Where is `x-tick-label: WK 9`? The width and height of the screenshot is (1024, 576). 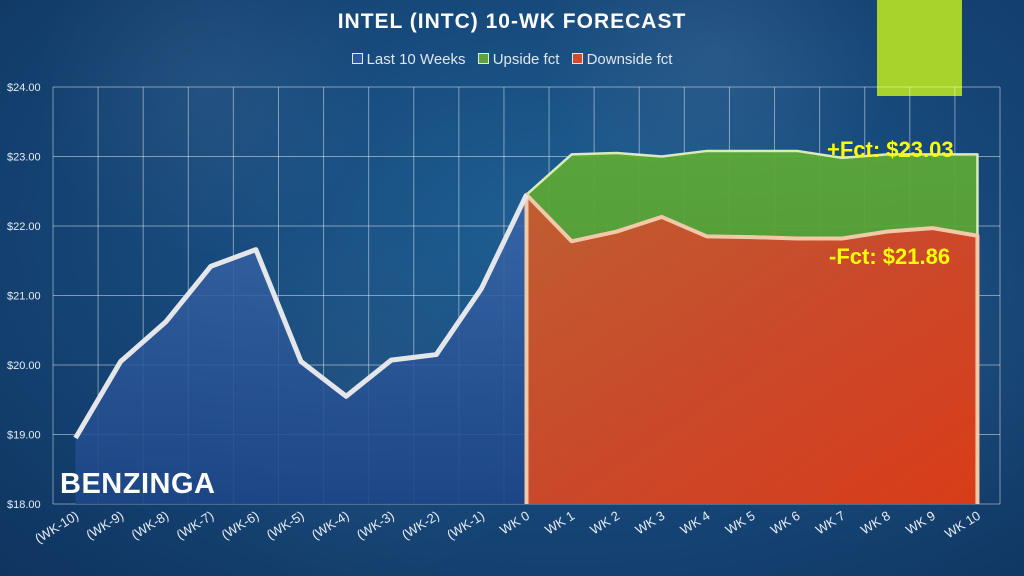 x-tick-label: WK 9 is located at coordinates (920, 523).